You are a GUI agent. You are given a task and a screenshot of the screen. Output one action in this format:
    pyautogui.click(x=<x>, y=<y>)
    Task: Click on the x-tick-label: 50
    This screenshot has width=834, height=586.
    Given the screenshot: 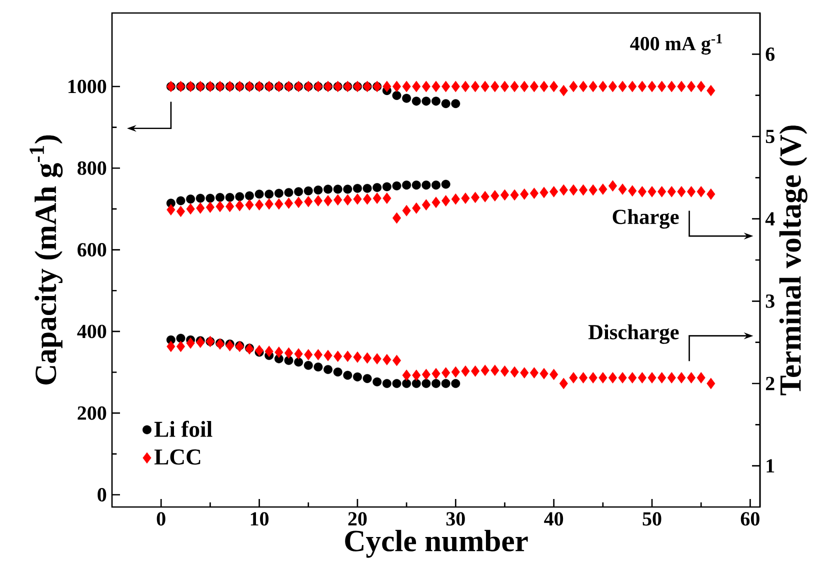 What is the action you would take?
    pyautogui.click(x=652, y=519)
    